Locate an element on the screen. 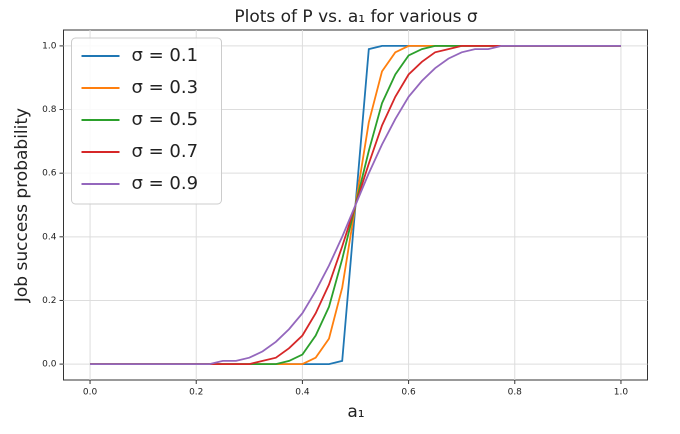  legend-box is located at coordinates (146, 121).